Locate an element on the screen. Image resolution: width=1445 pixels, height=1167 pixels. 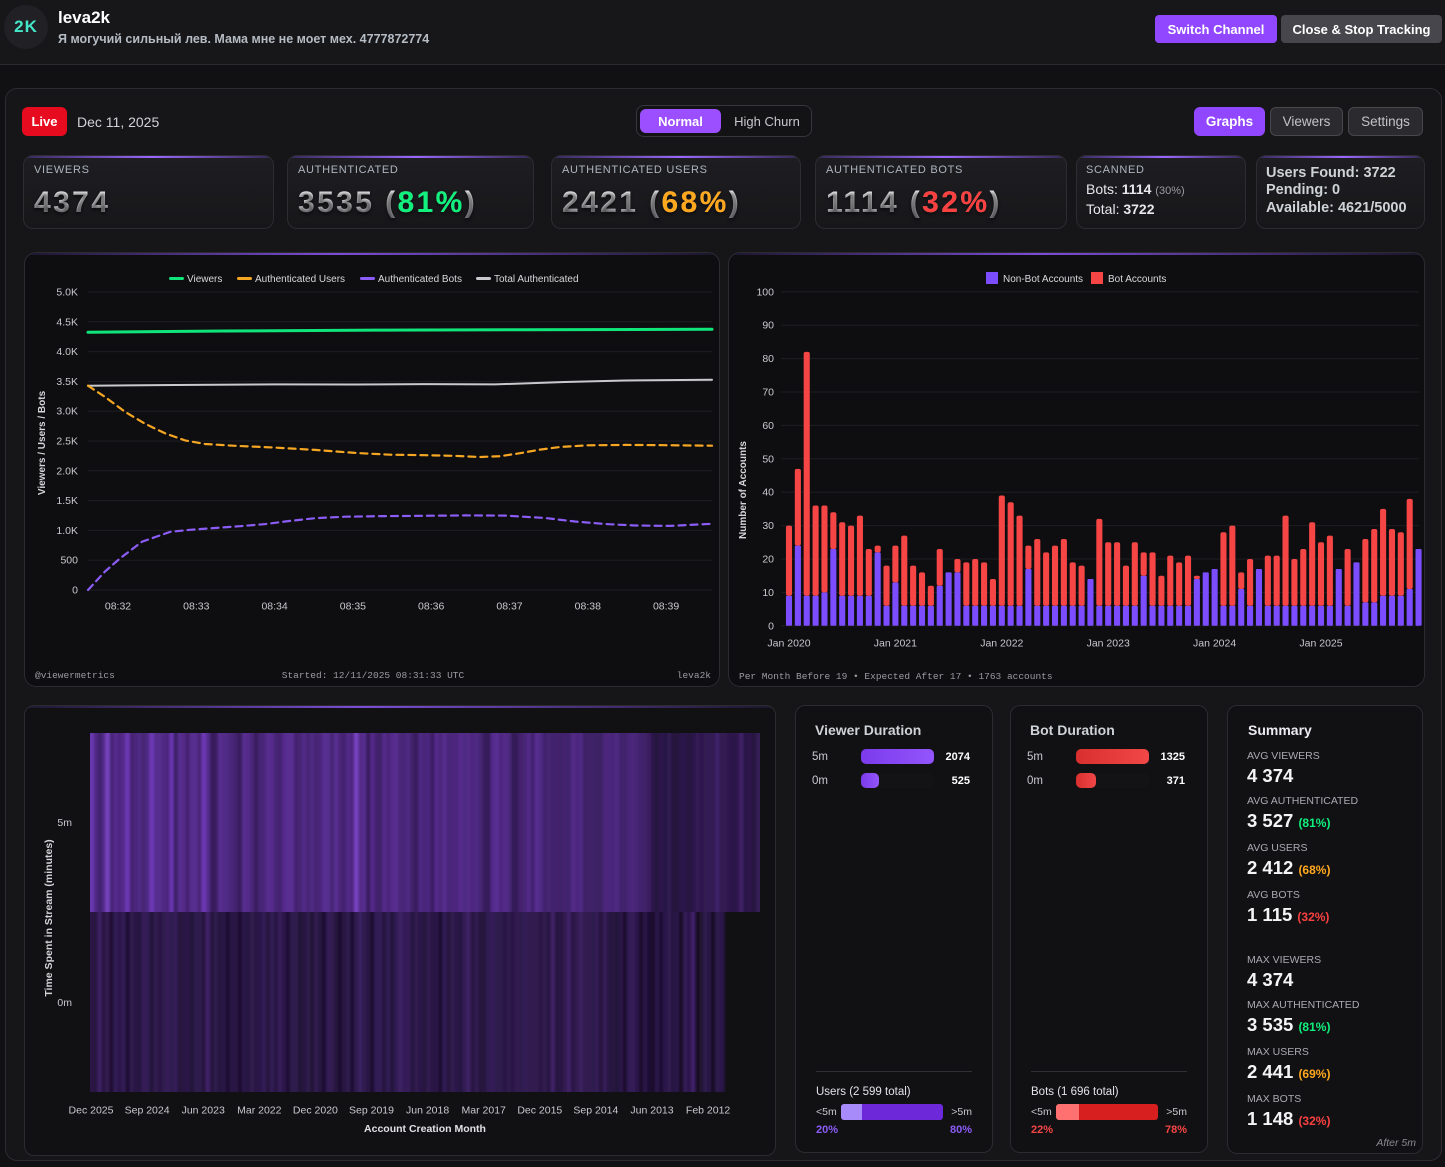
svg-text: 08:36 is located at coordinates (431, 607).